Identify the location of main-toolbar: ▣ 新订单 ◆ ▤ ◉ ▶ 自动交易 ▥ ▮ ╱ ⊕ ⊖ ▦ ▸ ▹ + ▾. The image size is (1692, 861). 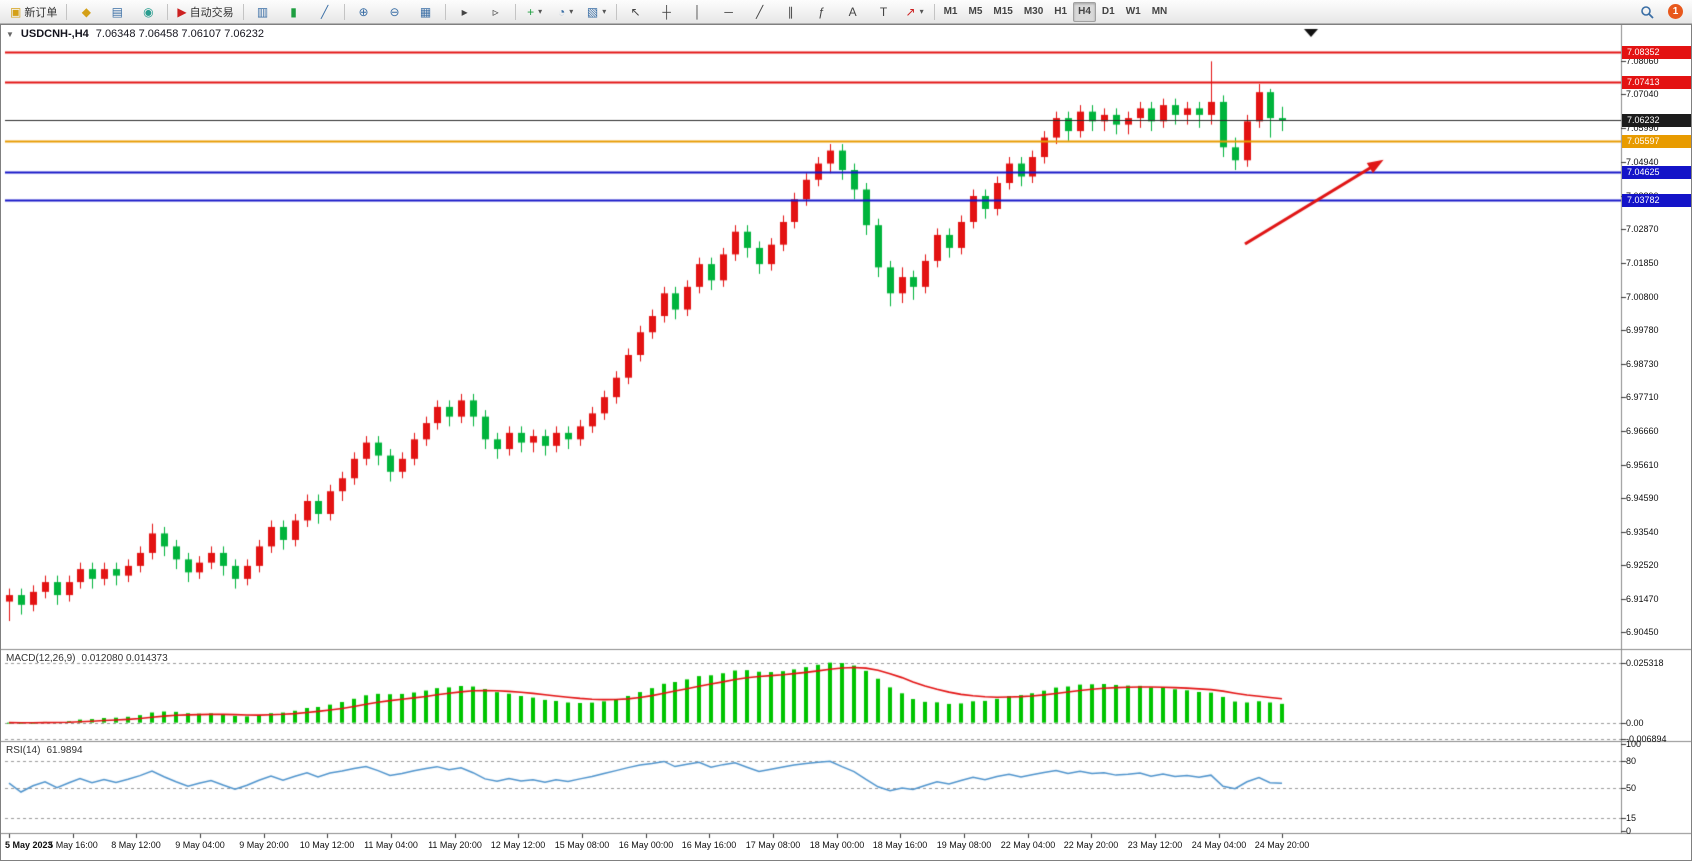
(846, 12).